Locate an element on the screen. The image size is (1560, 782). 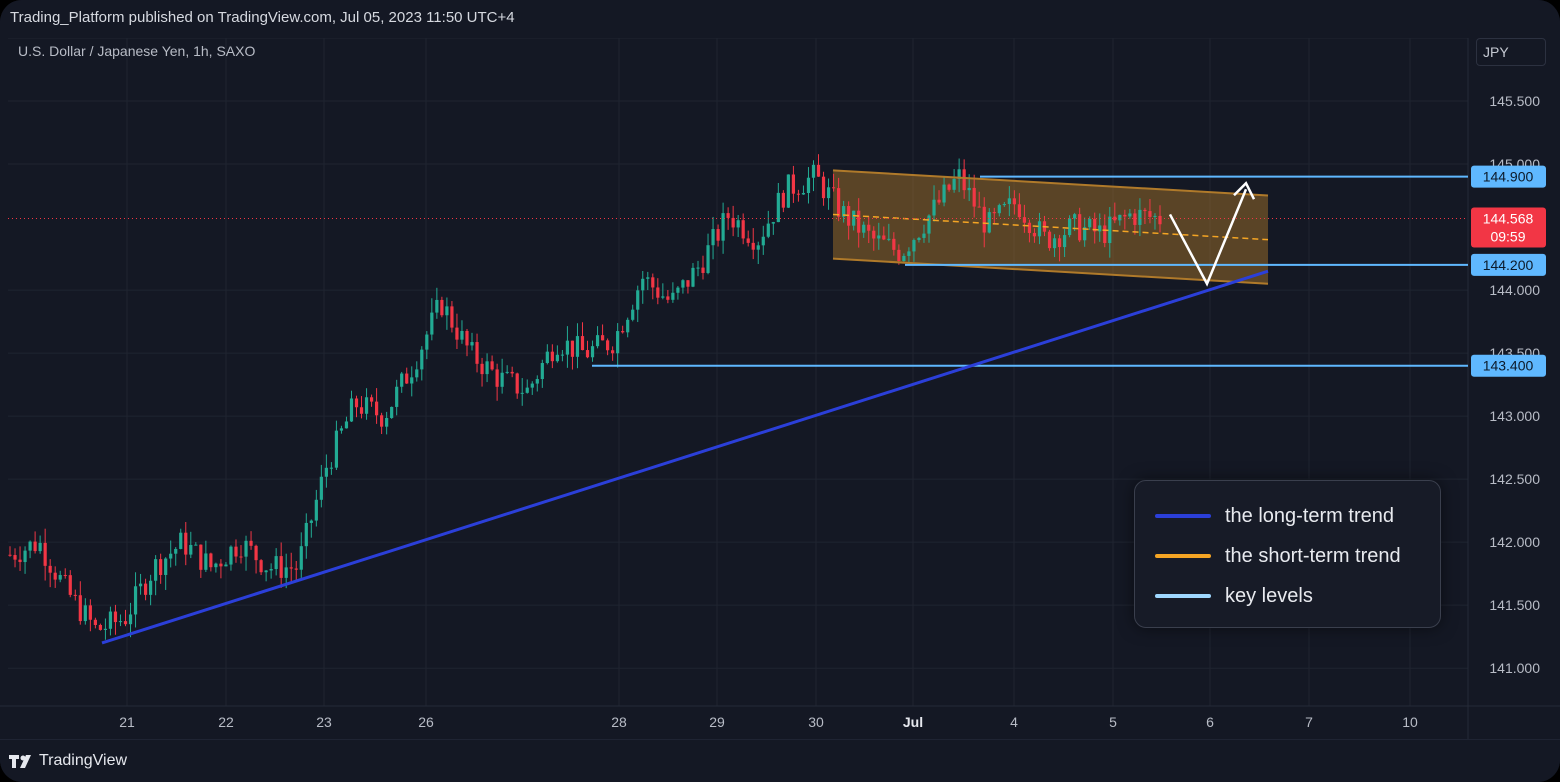
x-tick-label: 4 is located at coordinates (1014, 722).